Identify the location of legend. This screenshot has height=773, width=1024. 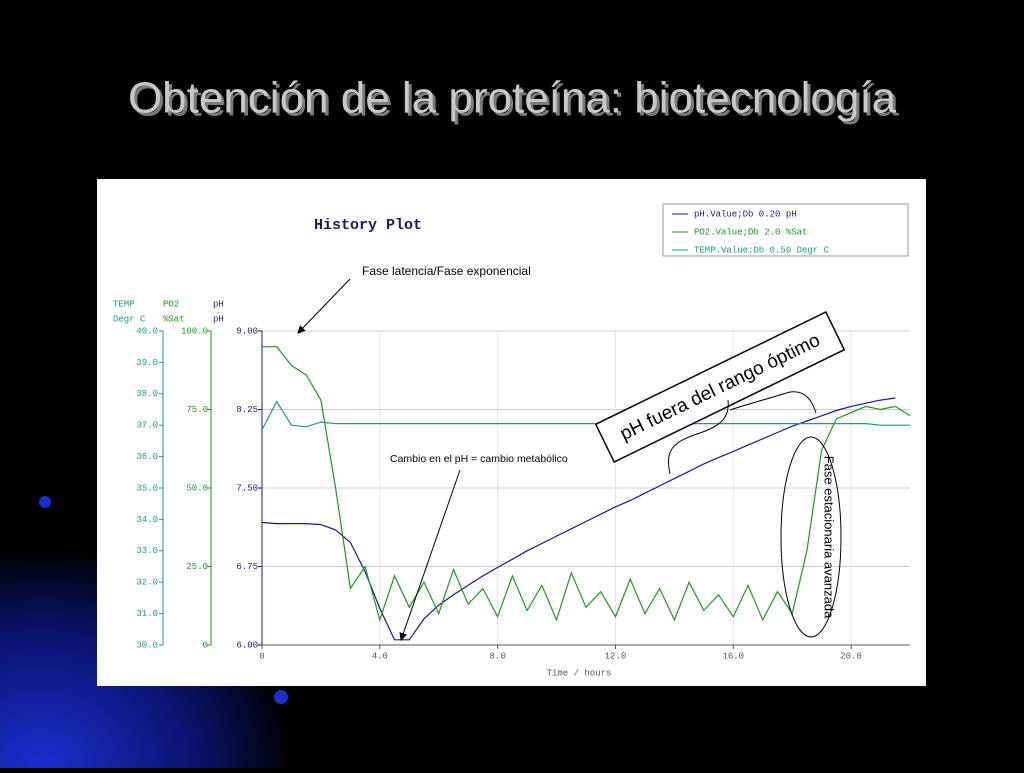
(785, 230).